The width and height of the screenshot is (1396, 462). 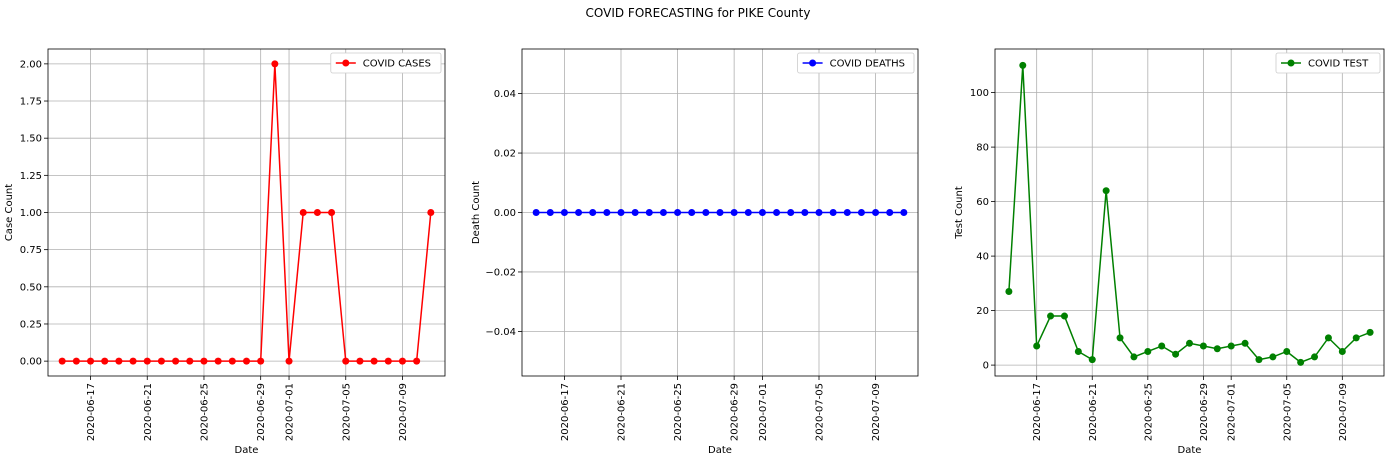 What do you see at coordinates (397, 64) in the screenshot?
I see `legend-label: COVID CASES` at bounding box center [397, 64].